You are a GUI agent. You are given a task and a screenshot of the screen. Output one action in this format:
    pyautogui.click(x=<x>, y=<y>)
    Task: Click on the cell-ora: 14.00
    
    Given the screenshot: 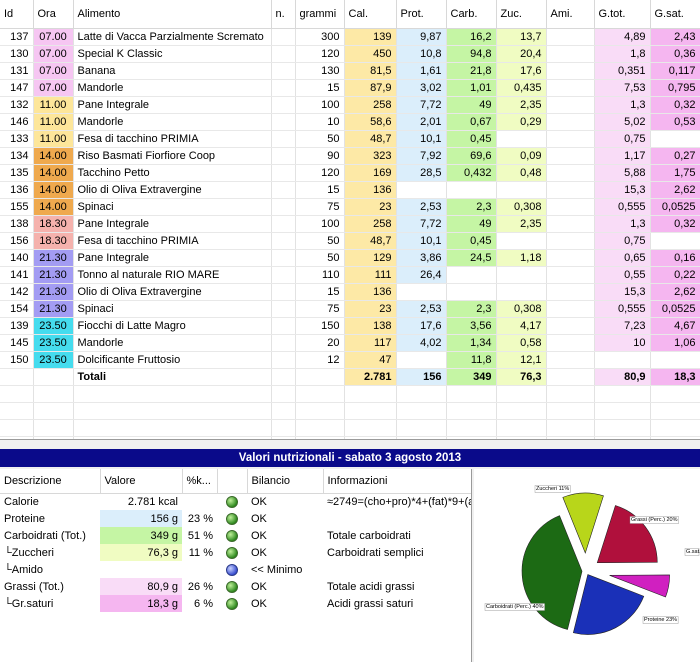 What is the action you would take?
    pyautogui.click(x=53, y=173)
    